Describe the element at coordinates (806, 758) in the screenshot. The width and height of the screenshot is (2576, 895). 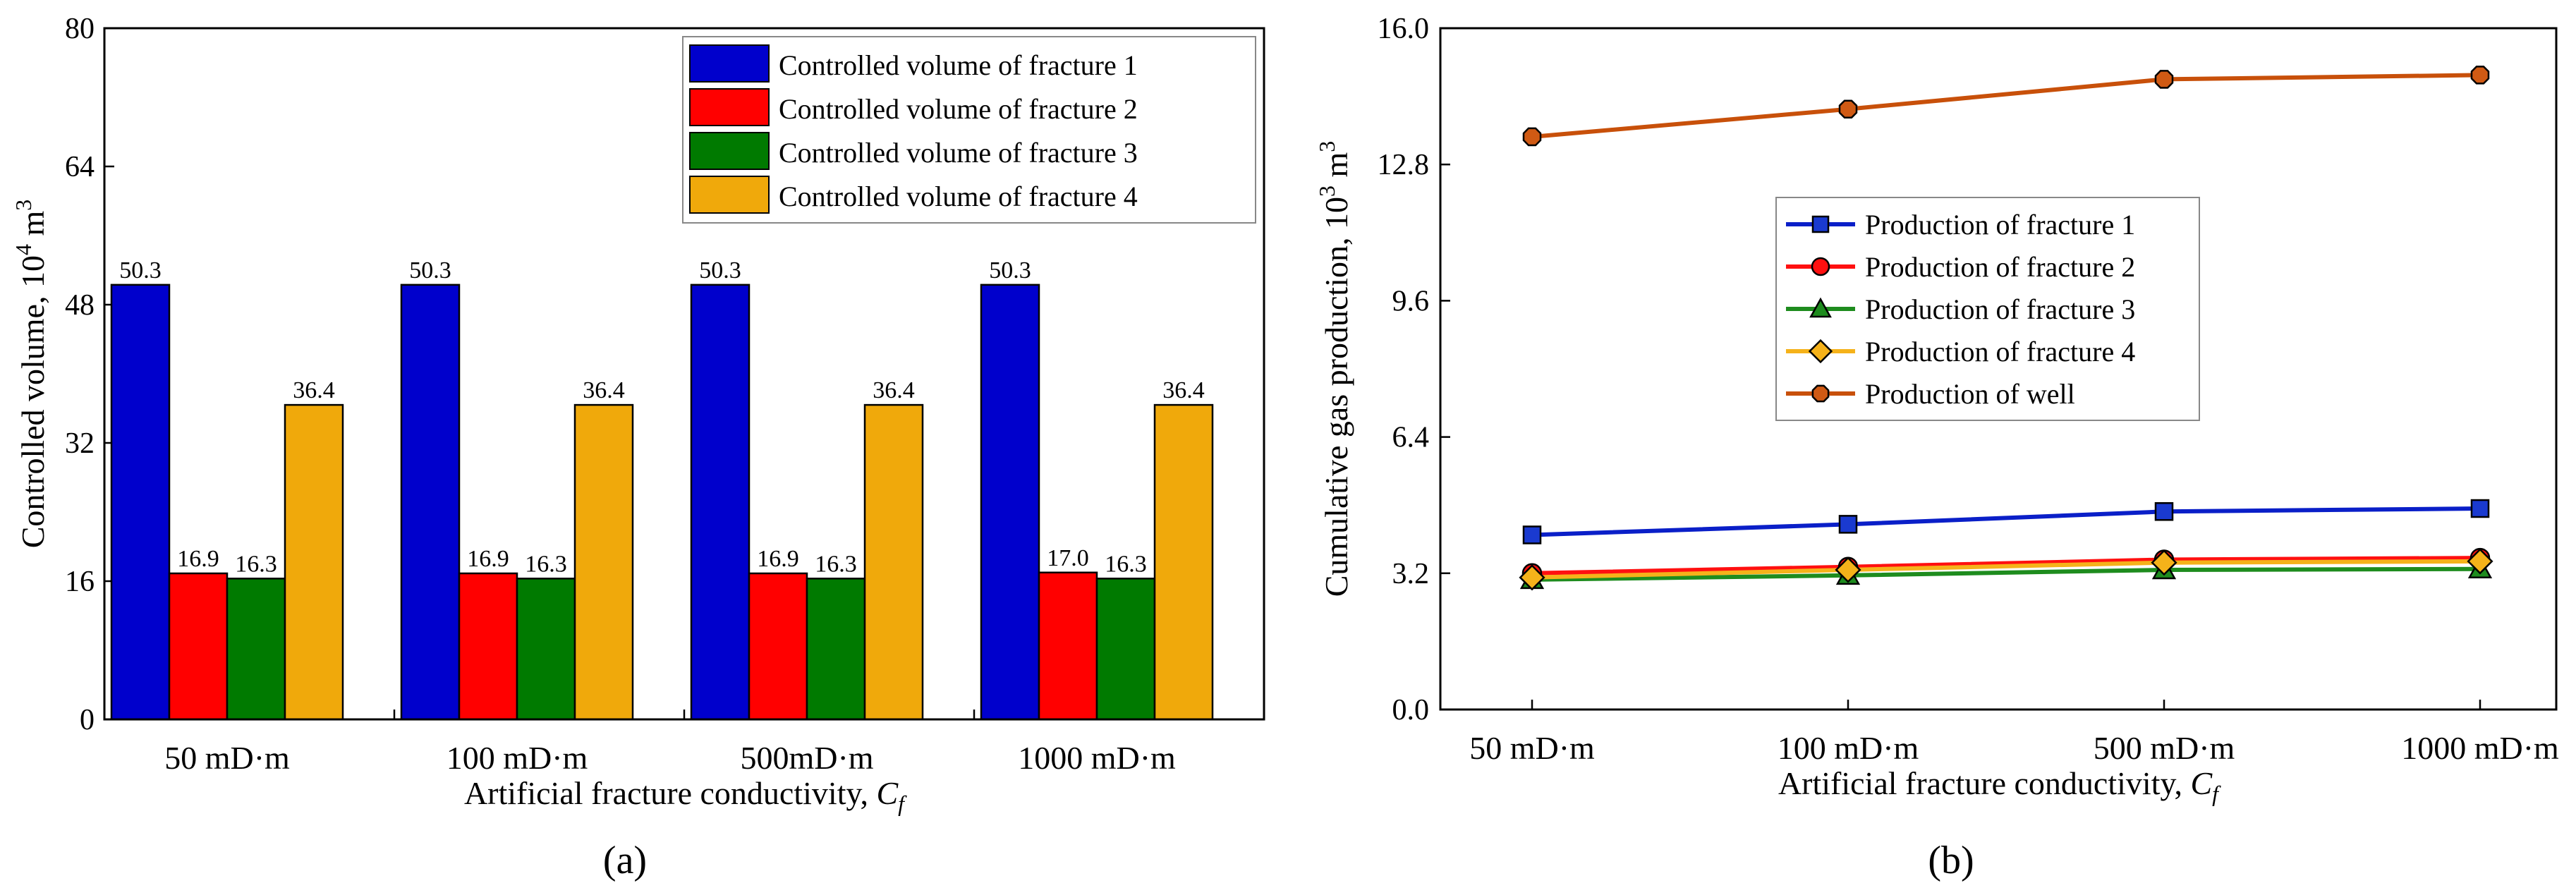
I see `x-tick-label: 500mD·m` at that location.